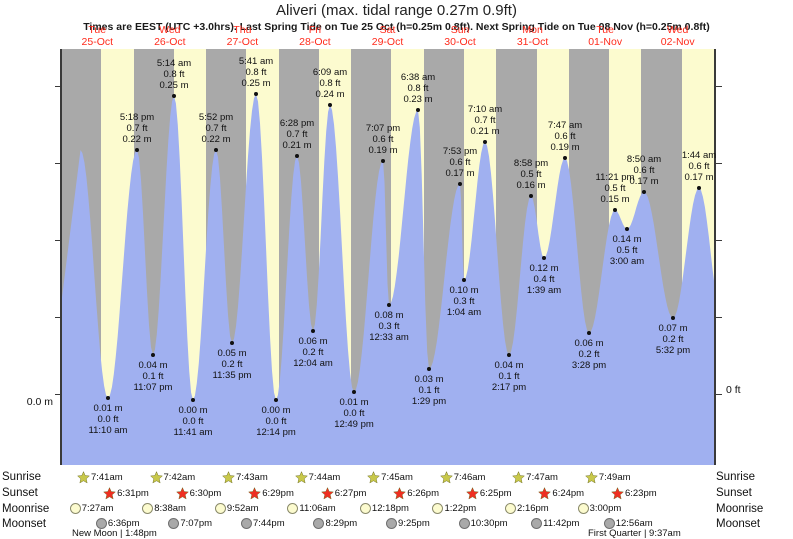  Describe the element at coordinates (330, 72) in the screenshot. I see `tide-label-line-0: 6:09 am` at that location.